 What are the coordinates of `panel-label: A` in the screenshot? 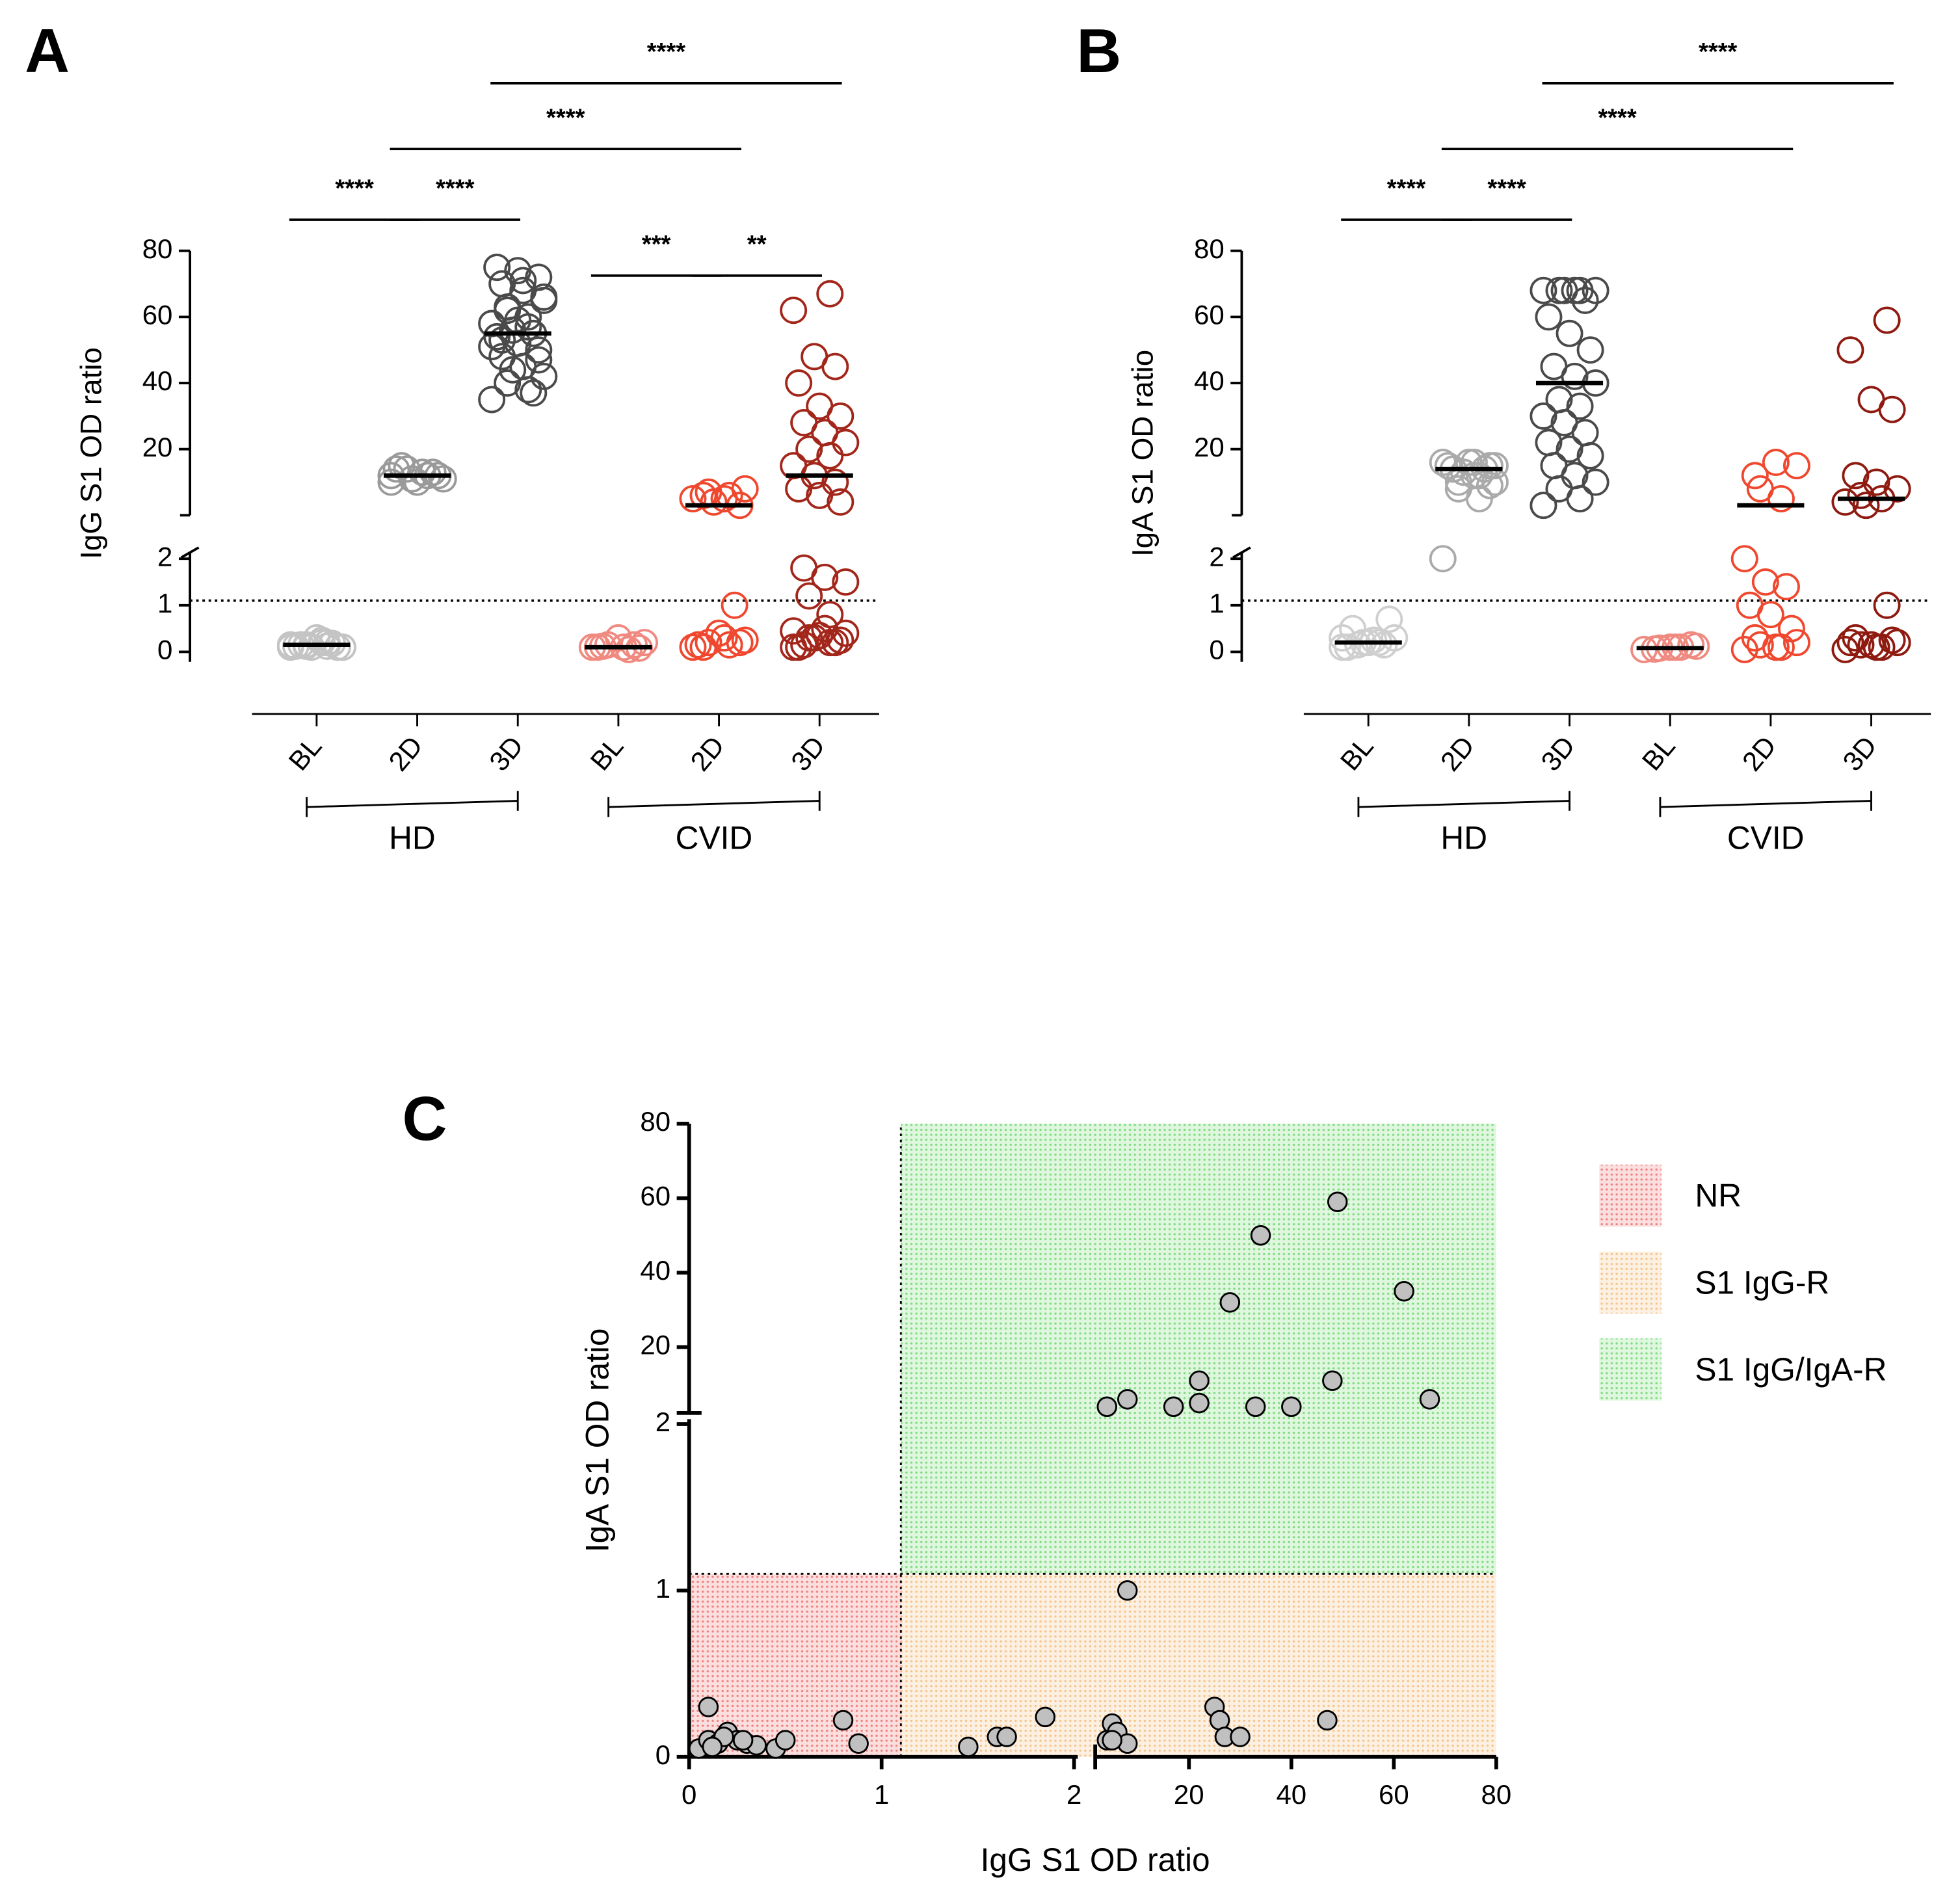 It's located at (47, 51).